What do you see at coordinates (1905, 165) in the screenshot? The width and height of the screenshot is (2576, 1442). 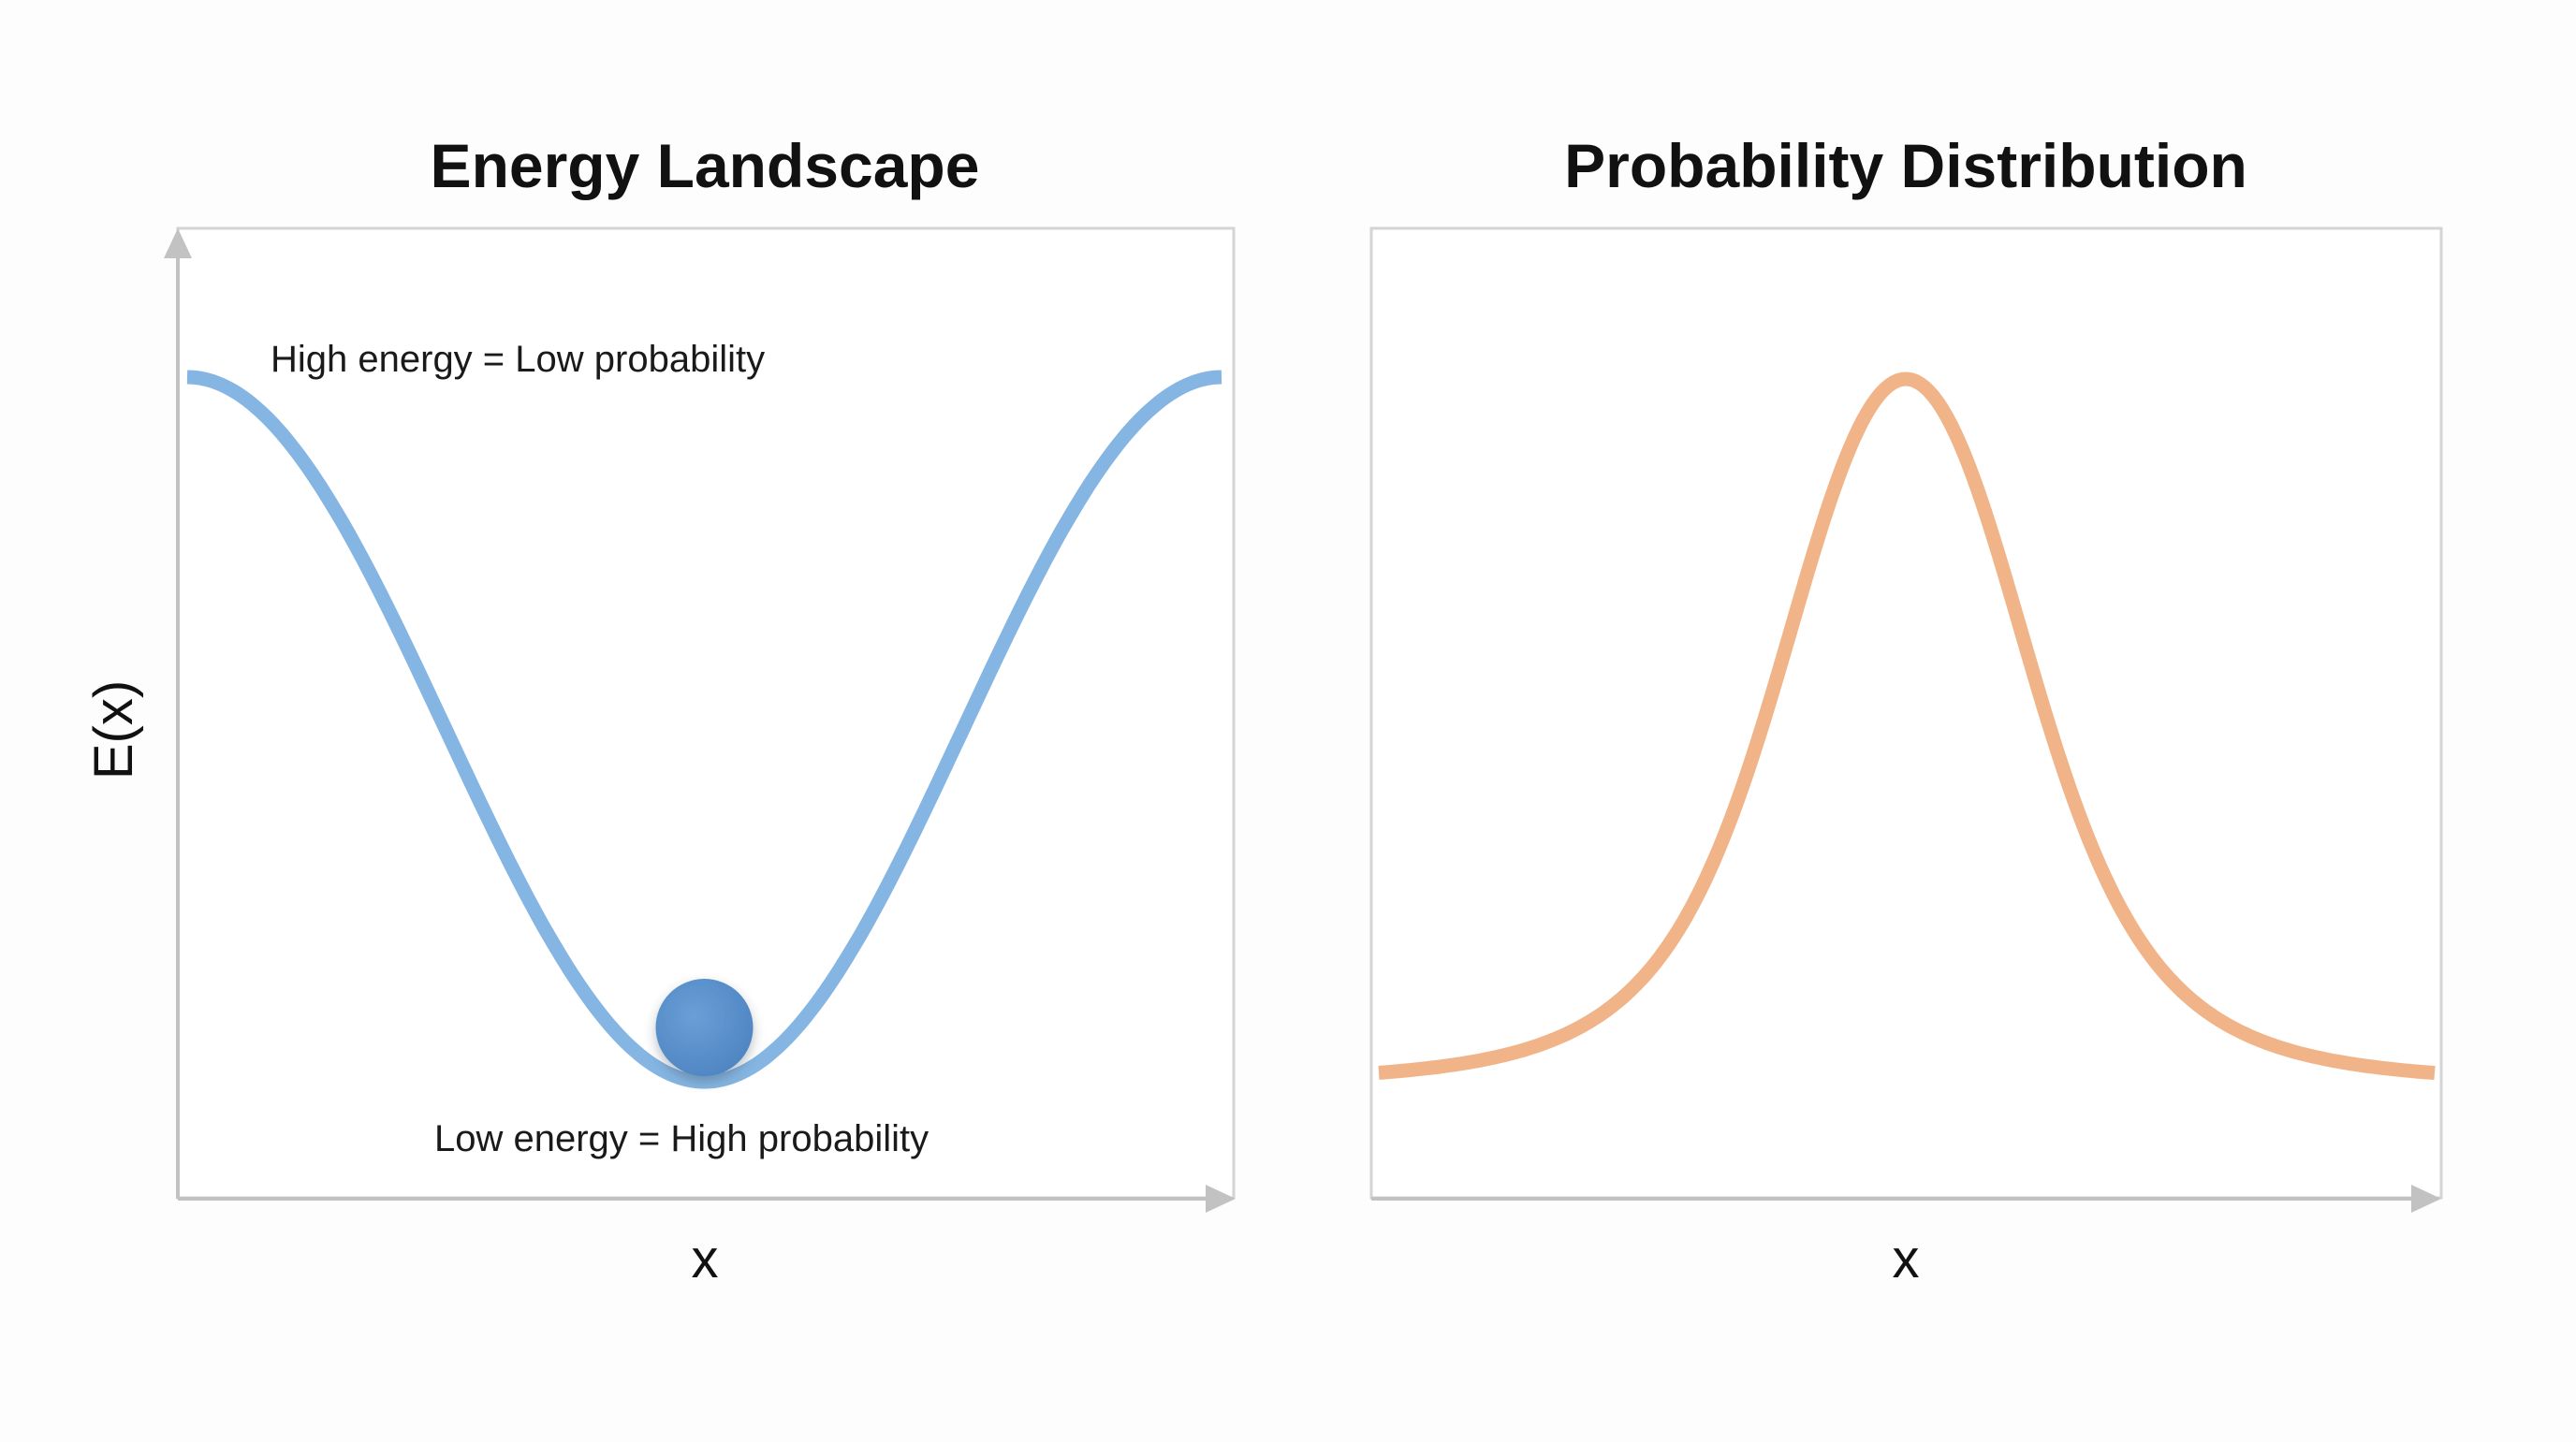 I see `probability-title: Probability Distribution` at bounding box center [1905, 165].